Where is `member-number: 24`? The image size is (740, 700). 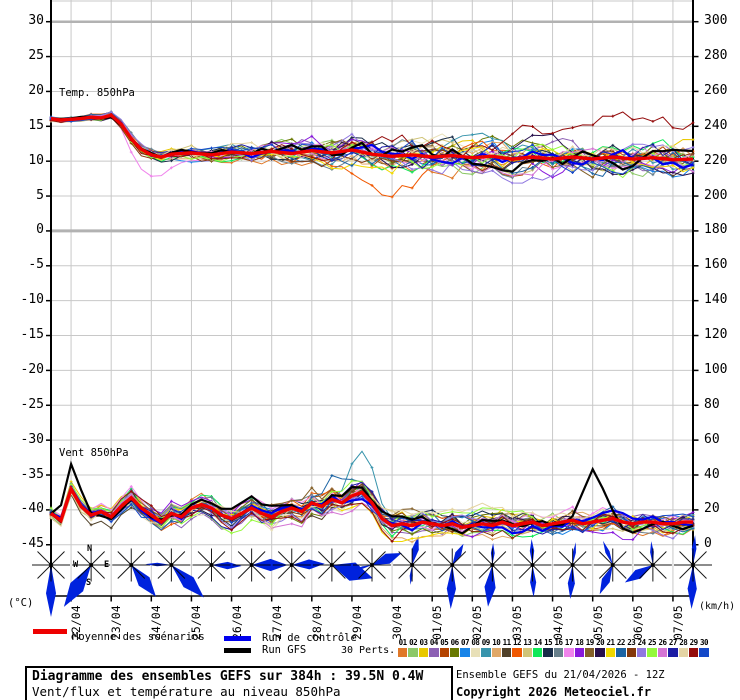
member-number: 24 is located at coordinates (642, 642).